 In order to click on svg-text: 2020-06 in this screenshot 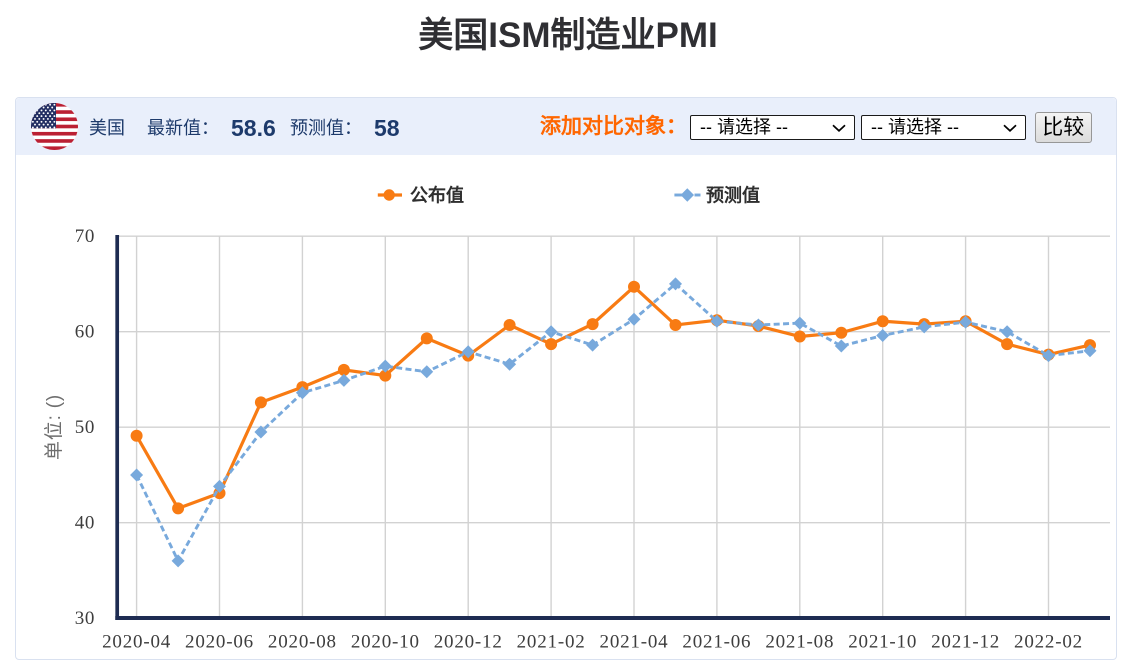, I will do `click(219, 642)`.